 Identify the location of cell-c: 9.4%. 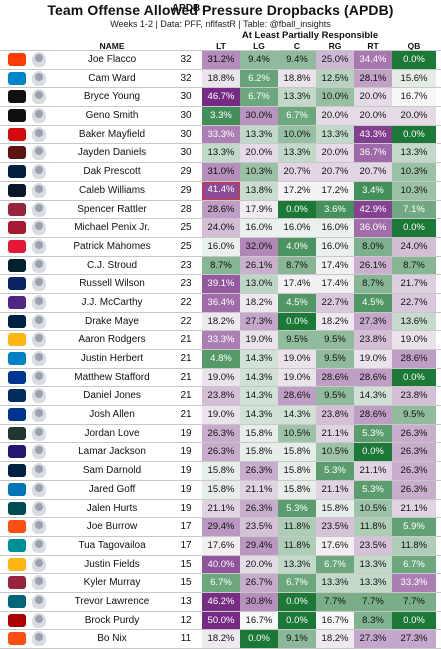
(297, 60).